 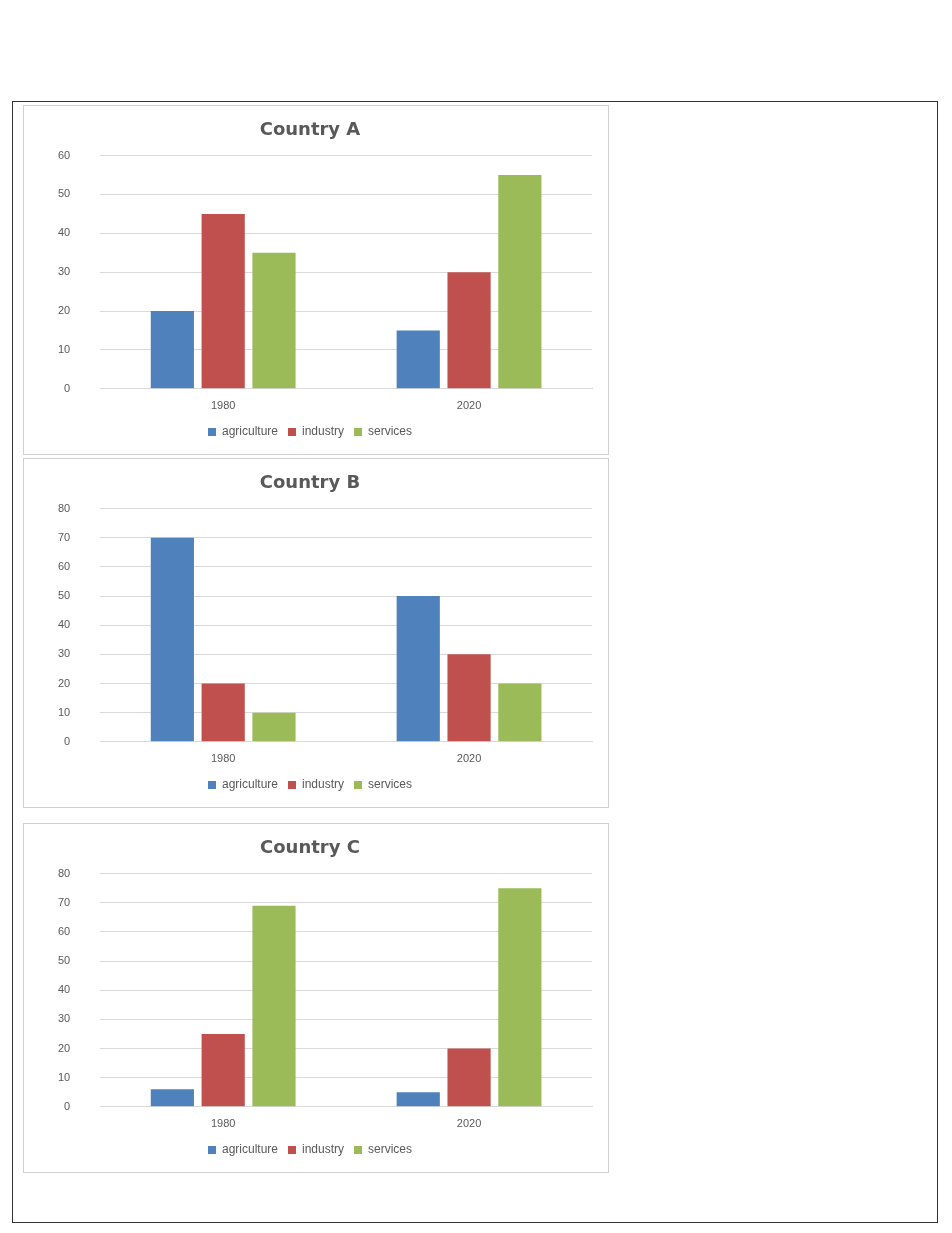 What do you see at coordinates (310, 129) in the screenshot?
I see `chart-title: Country A` at bounding box center [310, 129].